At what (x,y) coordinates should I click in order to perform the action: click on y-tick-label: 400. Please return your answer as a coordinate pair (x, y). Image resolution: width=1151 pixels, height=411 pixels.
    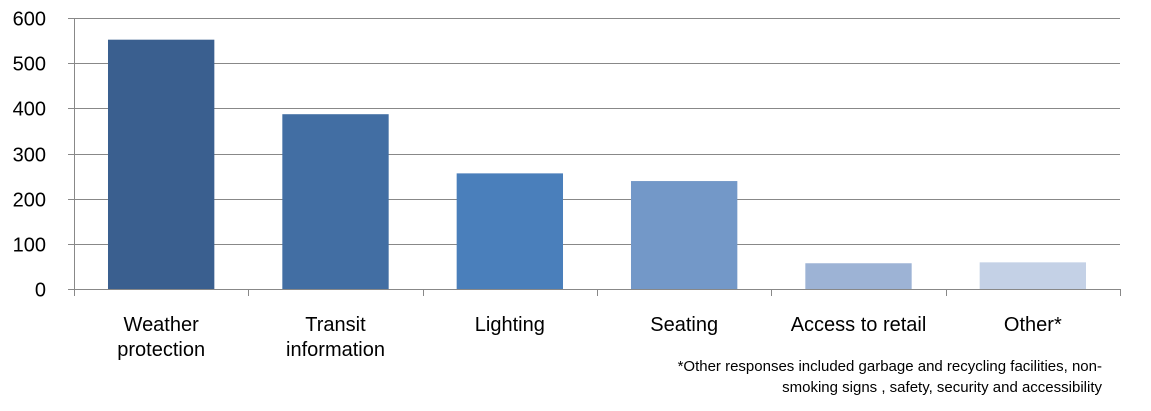
    Looking at the image, I should click on (29, 110).